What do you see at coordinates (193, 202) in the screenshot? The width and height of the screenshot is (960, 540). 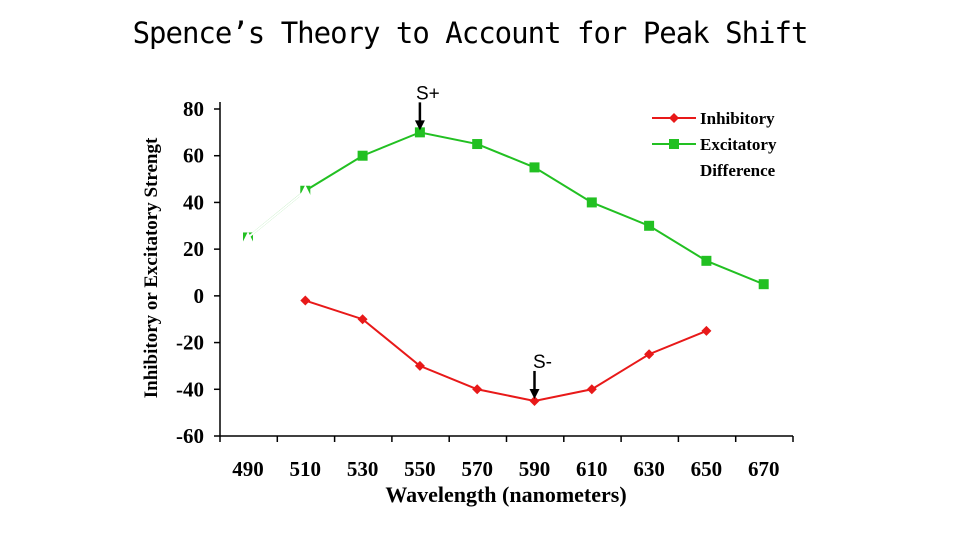 I see `y-tick-label: 40` at bounding box center [193, 202].